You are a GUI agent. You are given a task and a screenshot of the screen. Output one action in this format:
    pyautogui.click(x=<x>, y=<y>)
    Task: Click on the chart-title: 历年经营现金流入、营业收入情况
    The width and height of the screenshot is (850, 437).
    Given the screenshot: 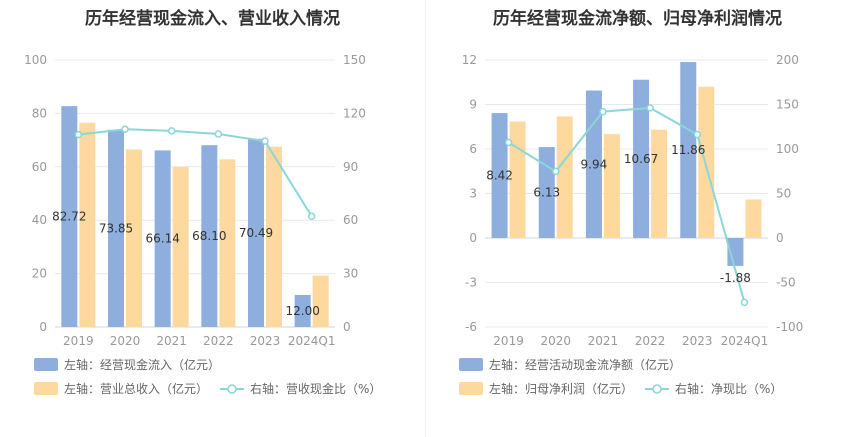 What is the action you would take?
    pyautogui.click(x=212, y=19)
    